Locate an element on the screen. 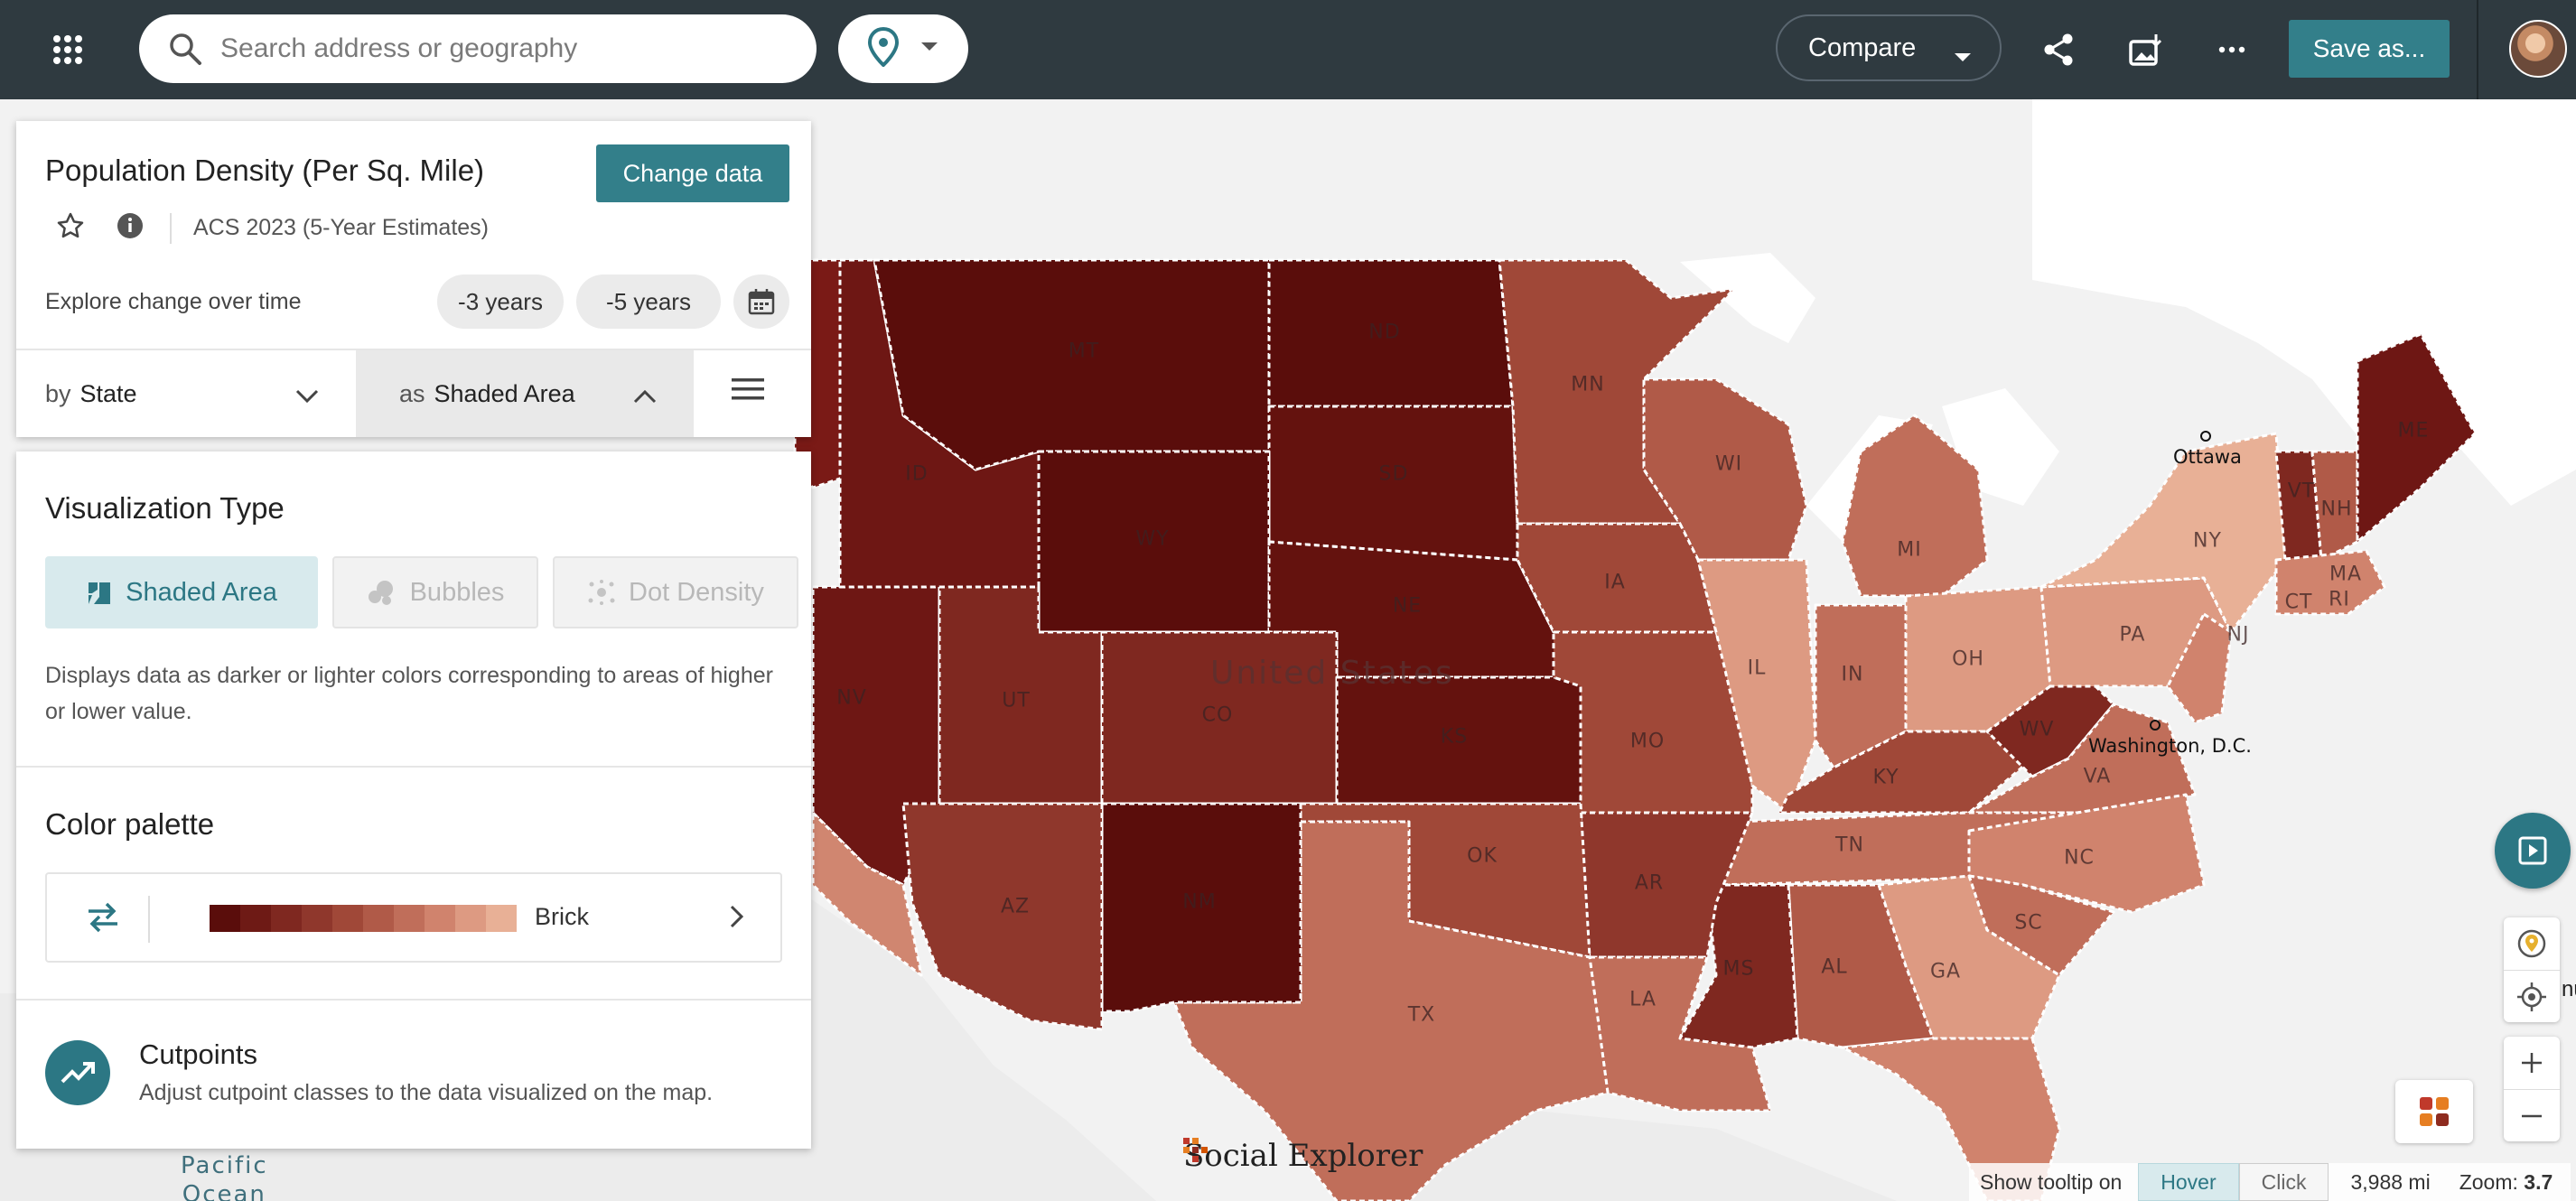  meta-divider is located at coordinates (171, 228).